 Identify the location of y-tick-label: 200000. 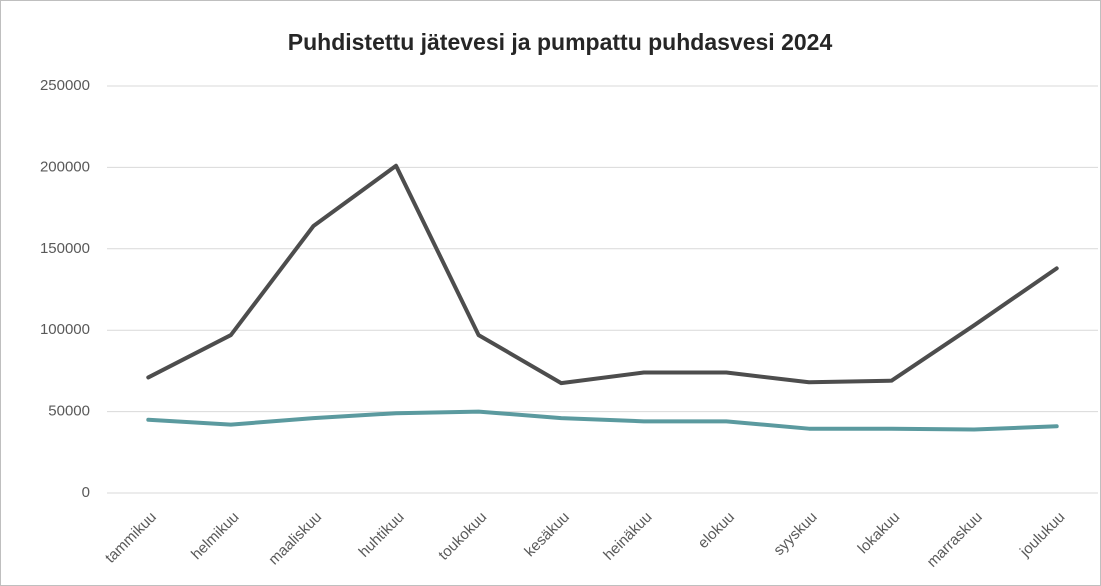
(65, 166).